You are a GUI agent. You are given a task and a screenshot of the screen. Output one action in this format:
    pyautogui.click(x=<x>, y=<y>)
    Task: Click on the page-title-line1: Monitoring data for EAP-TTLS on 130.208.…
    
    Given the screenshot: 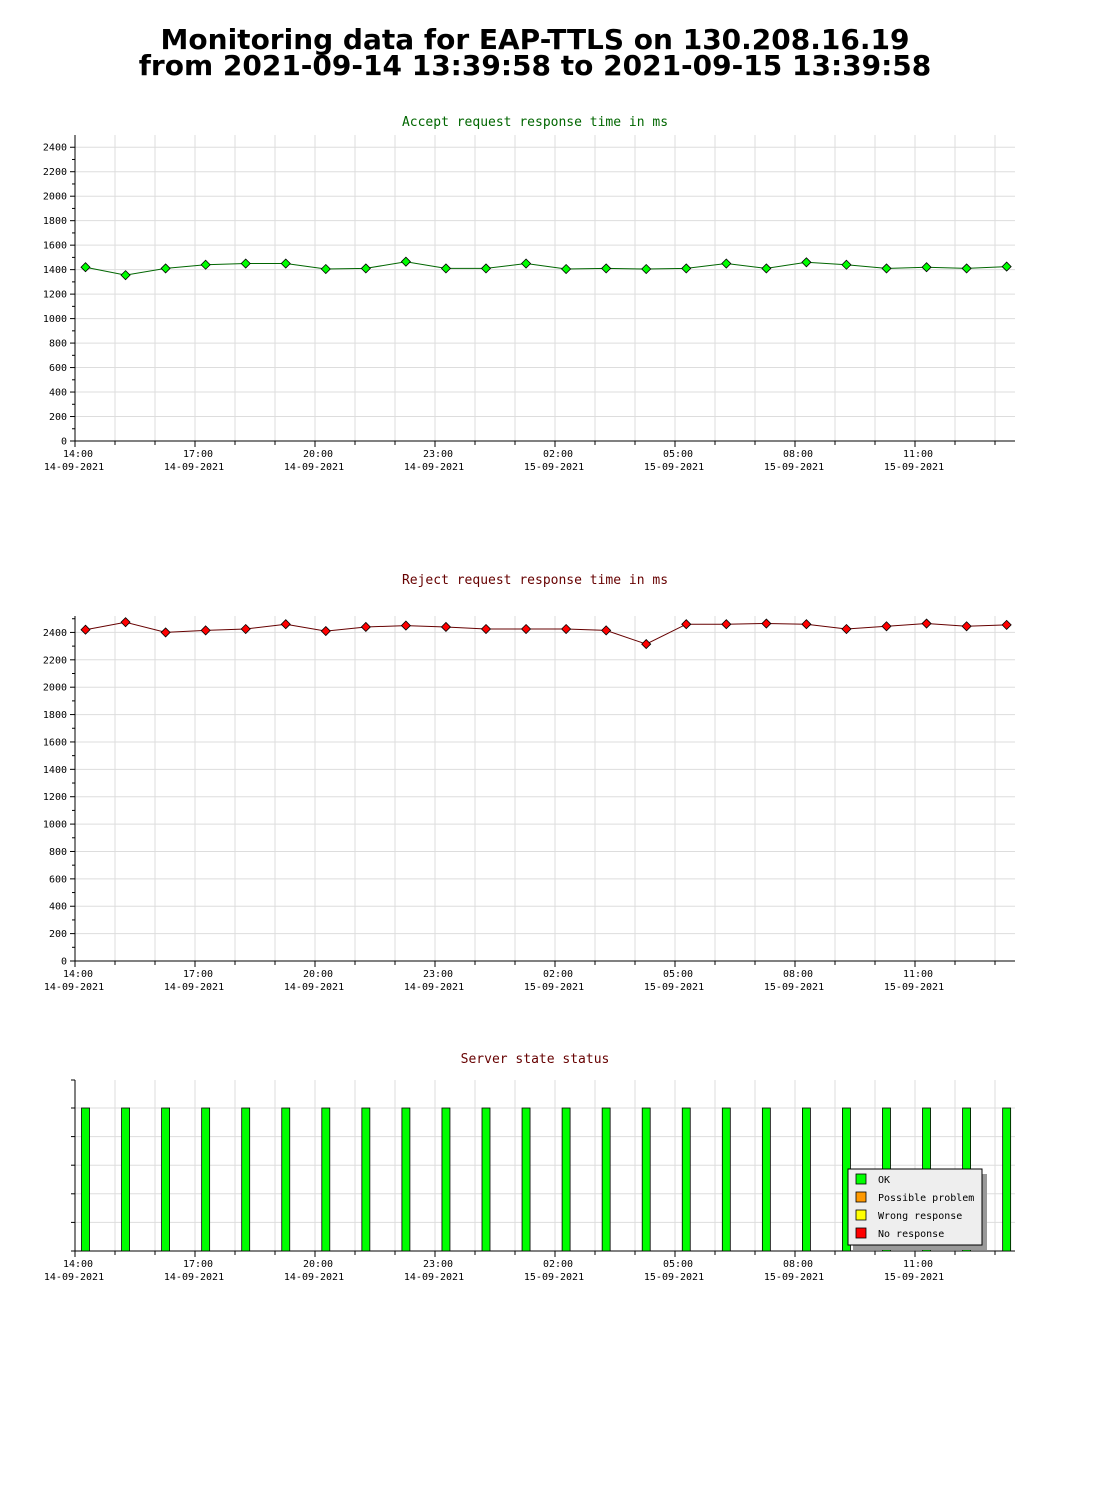 What is the action you would take?
    pyautogui.click(x=535, y=39)
    